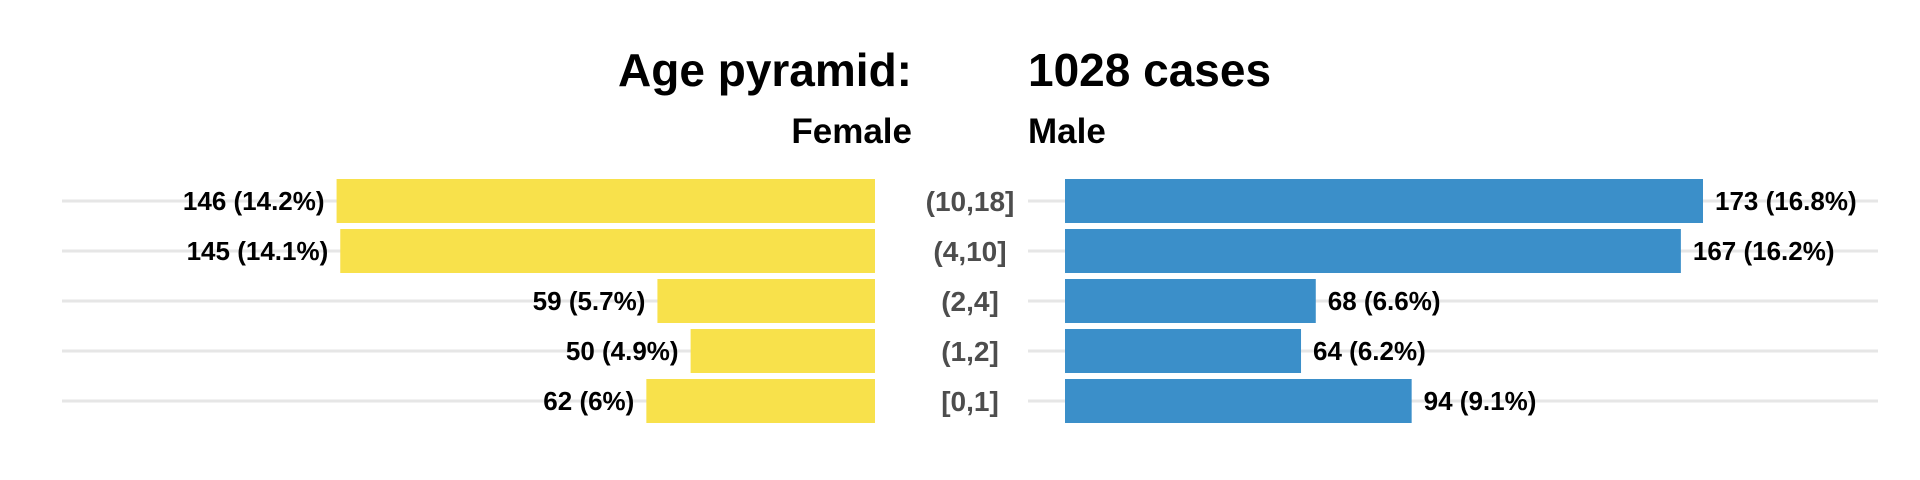  Describe the element at coordinates (1384, 301) in the screenshot. I see `male-bar-label: 68 (6.6%)` at that location.